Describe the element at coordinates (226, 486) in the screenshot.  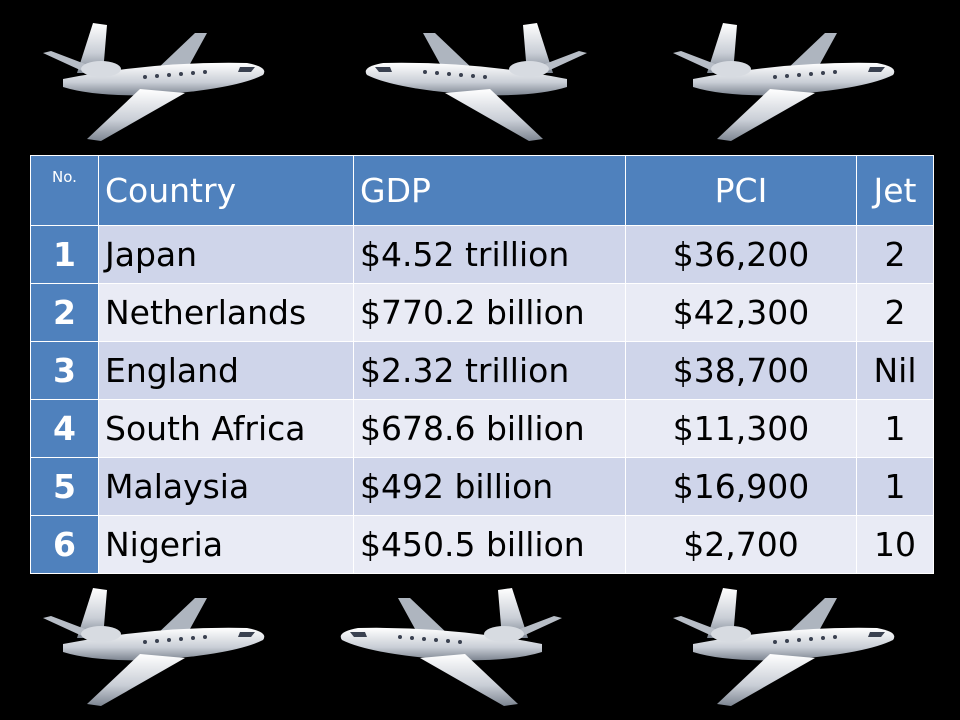
I see `table-cell: Malaysia` at that location.